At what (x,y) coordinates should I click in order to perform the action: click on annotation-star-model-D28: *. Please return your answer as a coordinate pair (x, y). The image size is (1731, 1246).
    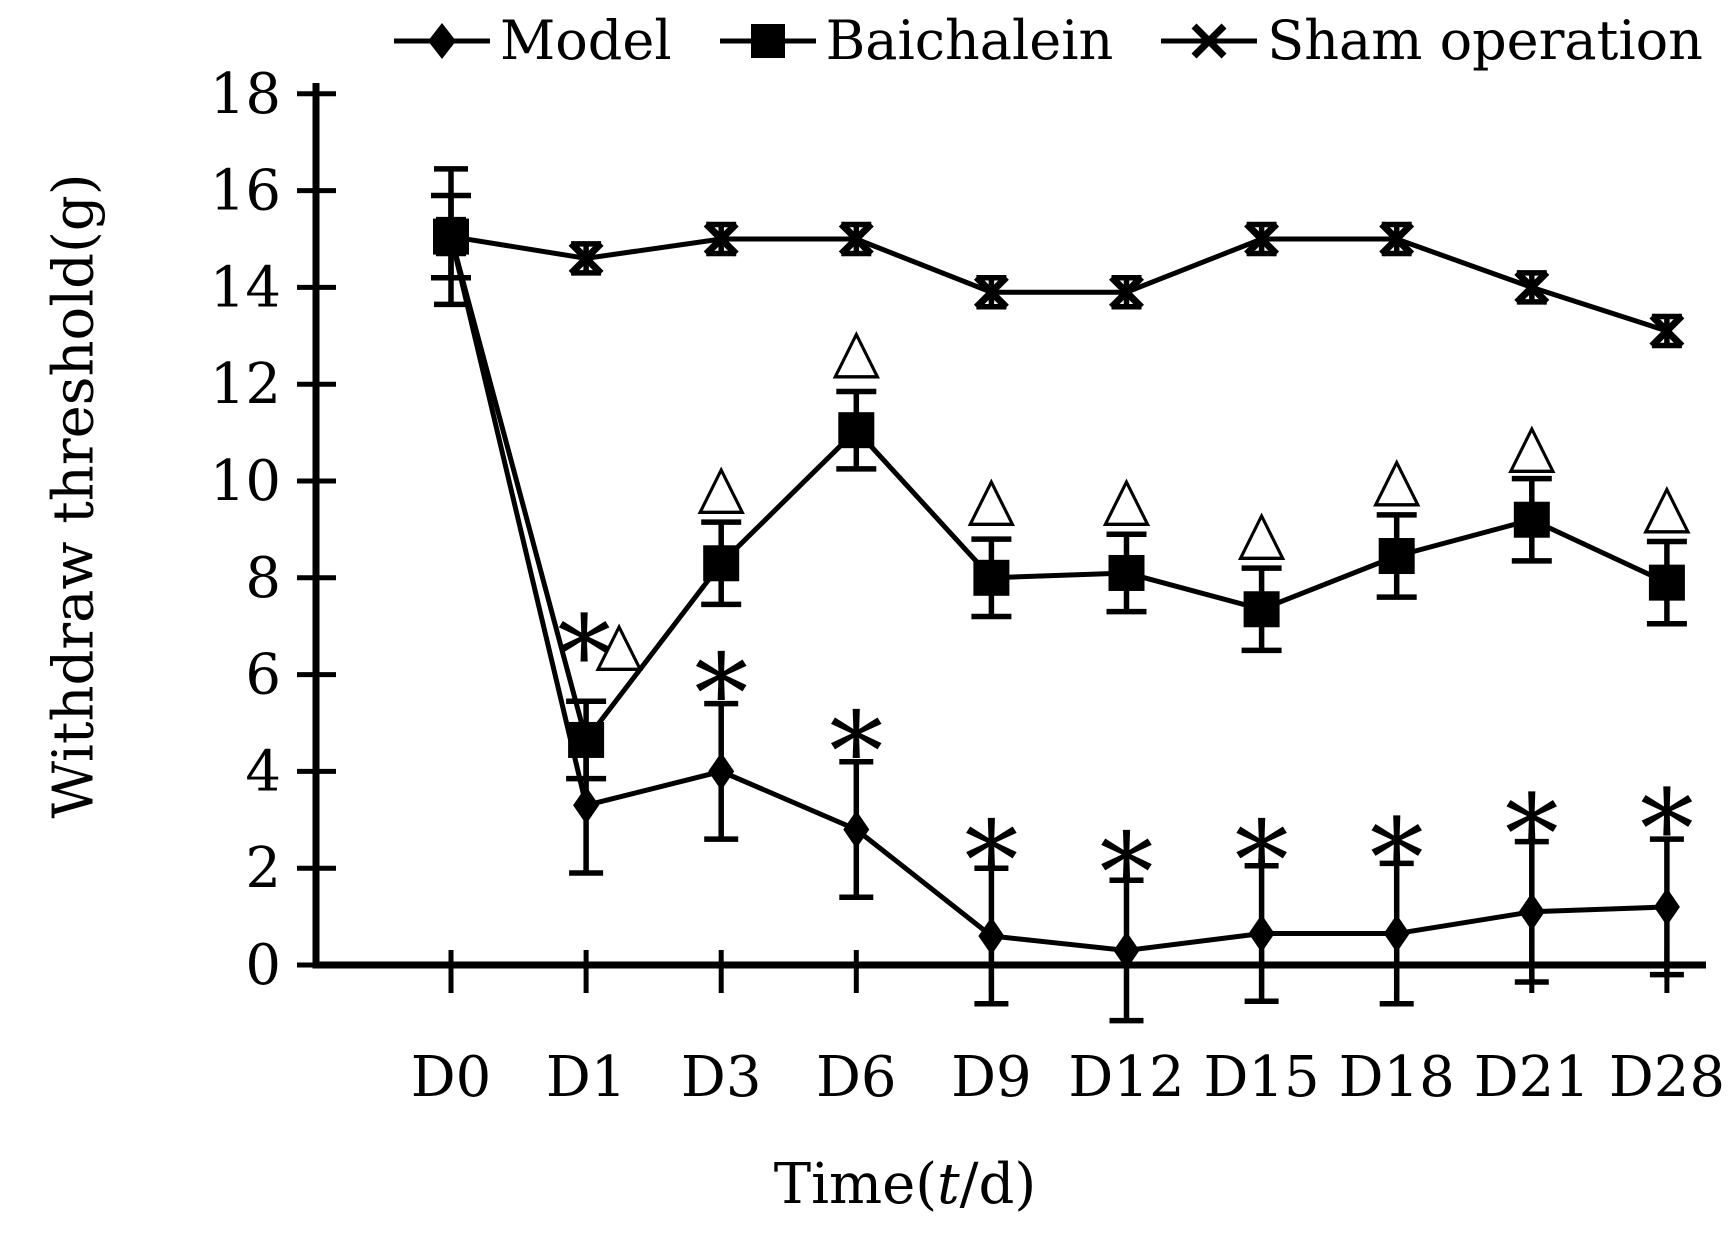
    Looking at the image, I should click on (1667, 830).